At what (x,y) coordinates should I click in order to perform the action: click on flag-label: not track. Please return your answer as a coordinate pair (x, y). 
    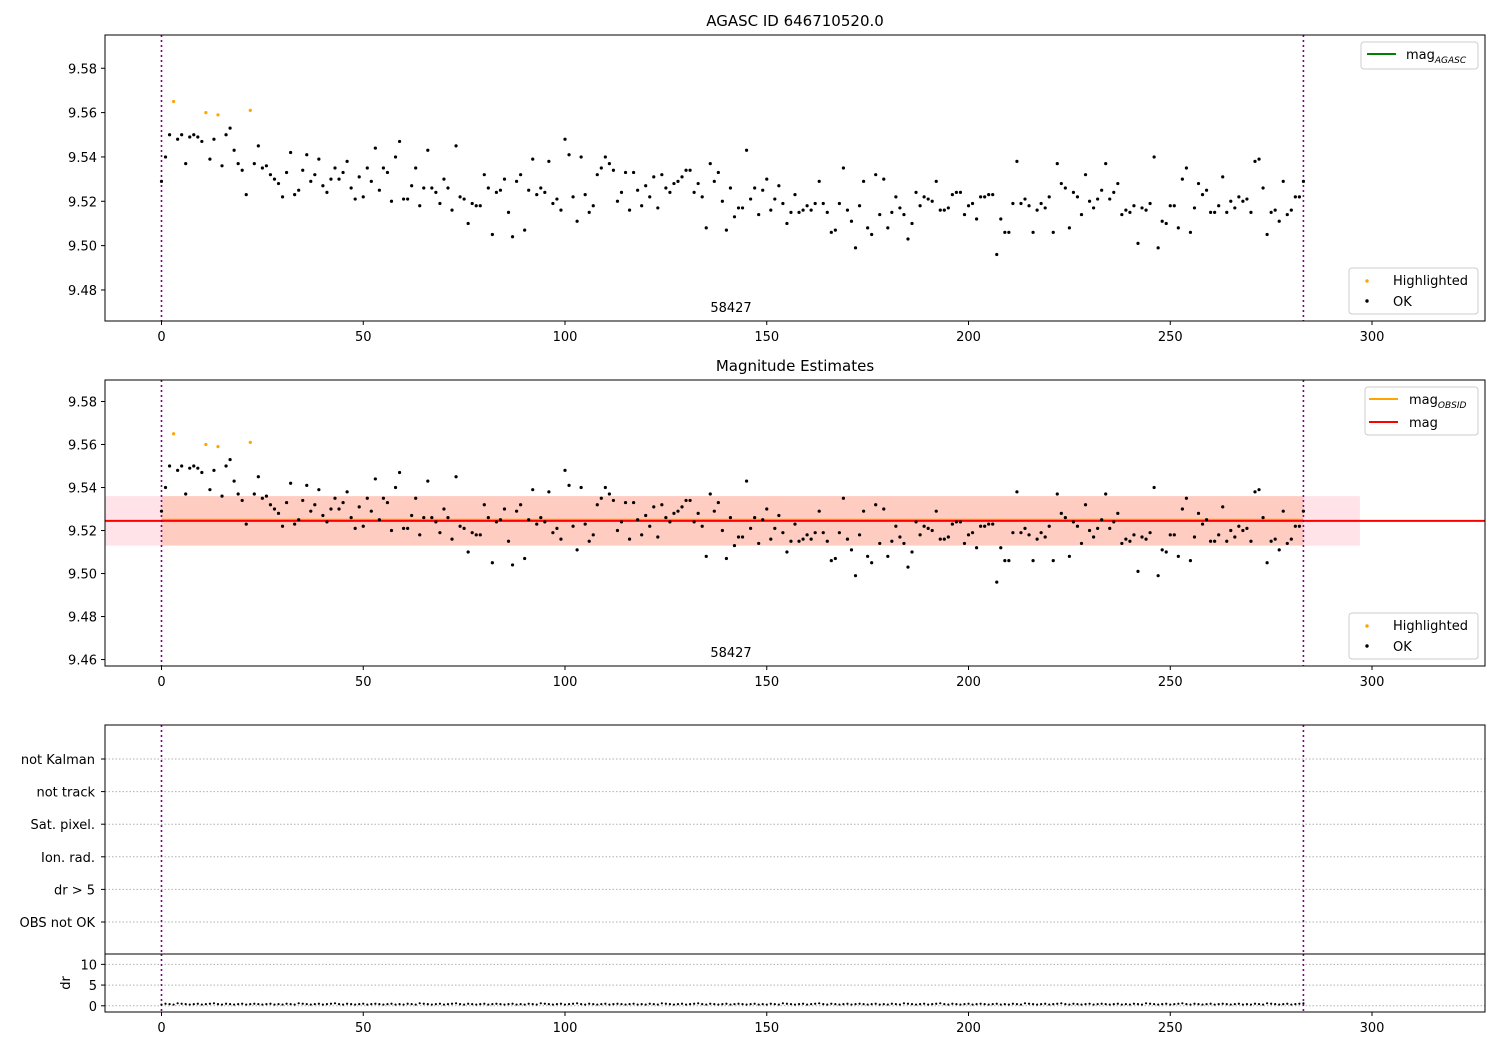
    Looking at the image, I should click on (65, 793).